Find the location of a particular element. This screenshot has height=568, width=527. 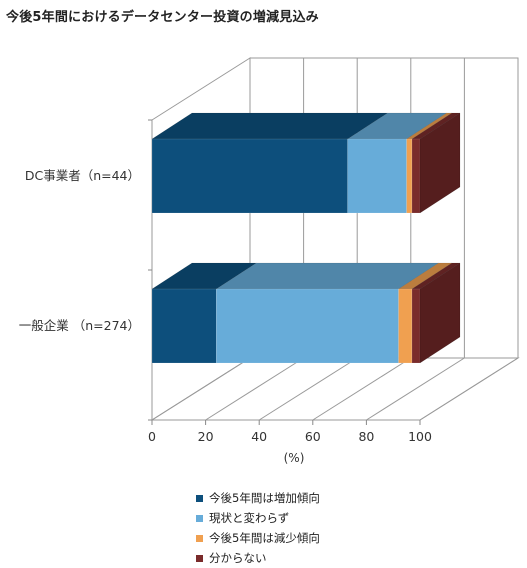

legend-label: 分からない is located at coordinates (238, 558).